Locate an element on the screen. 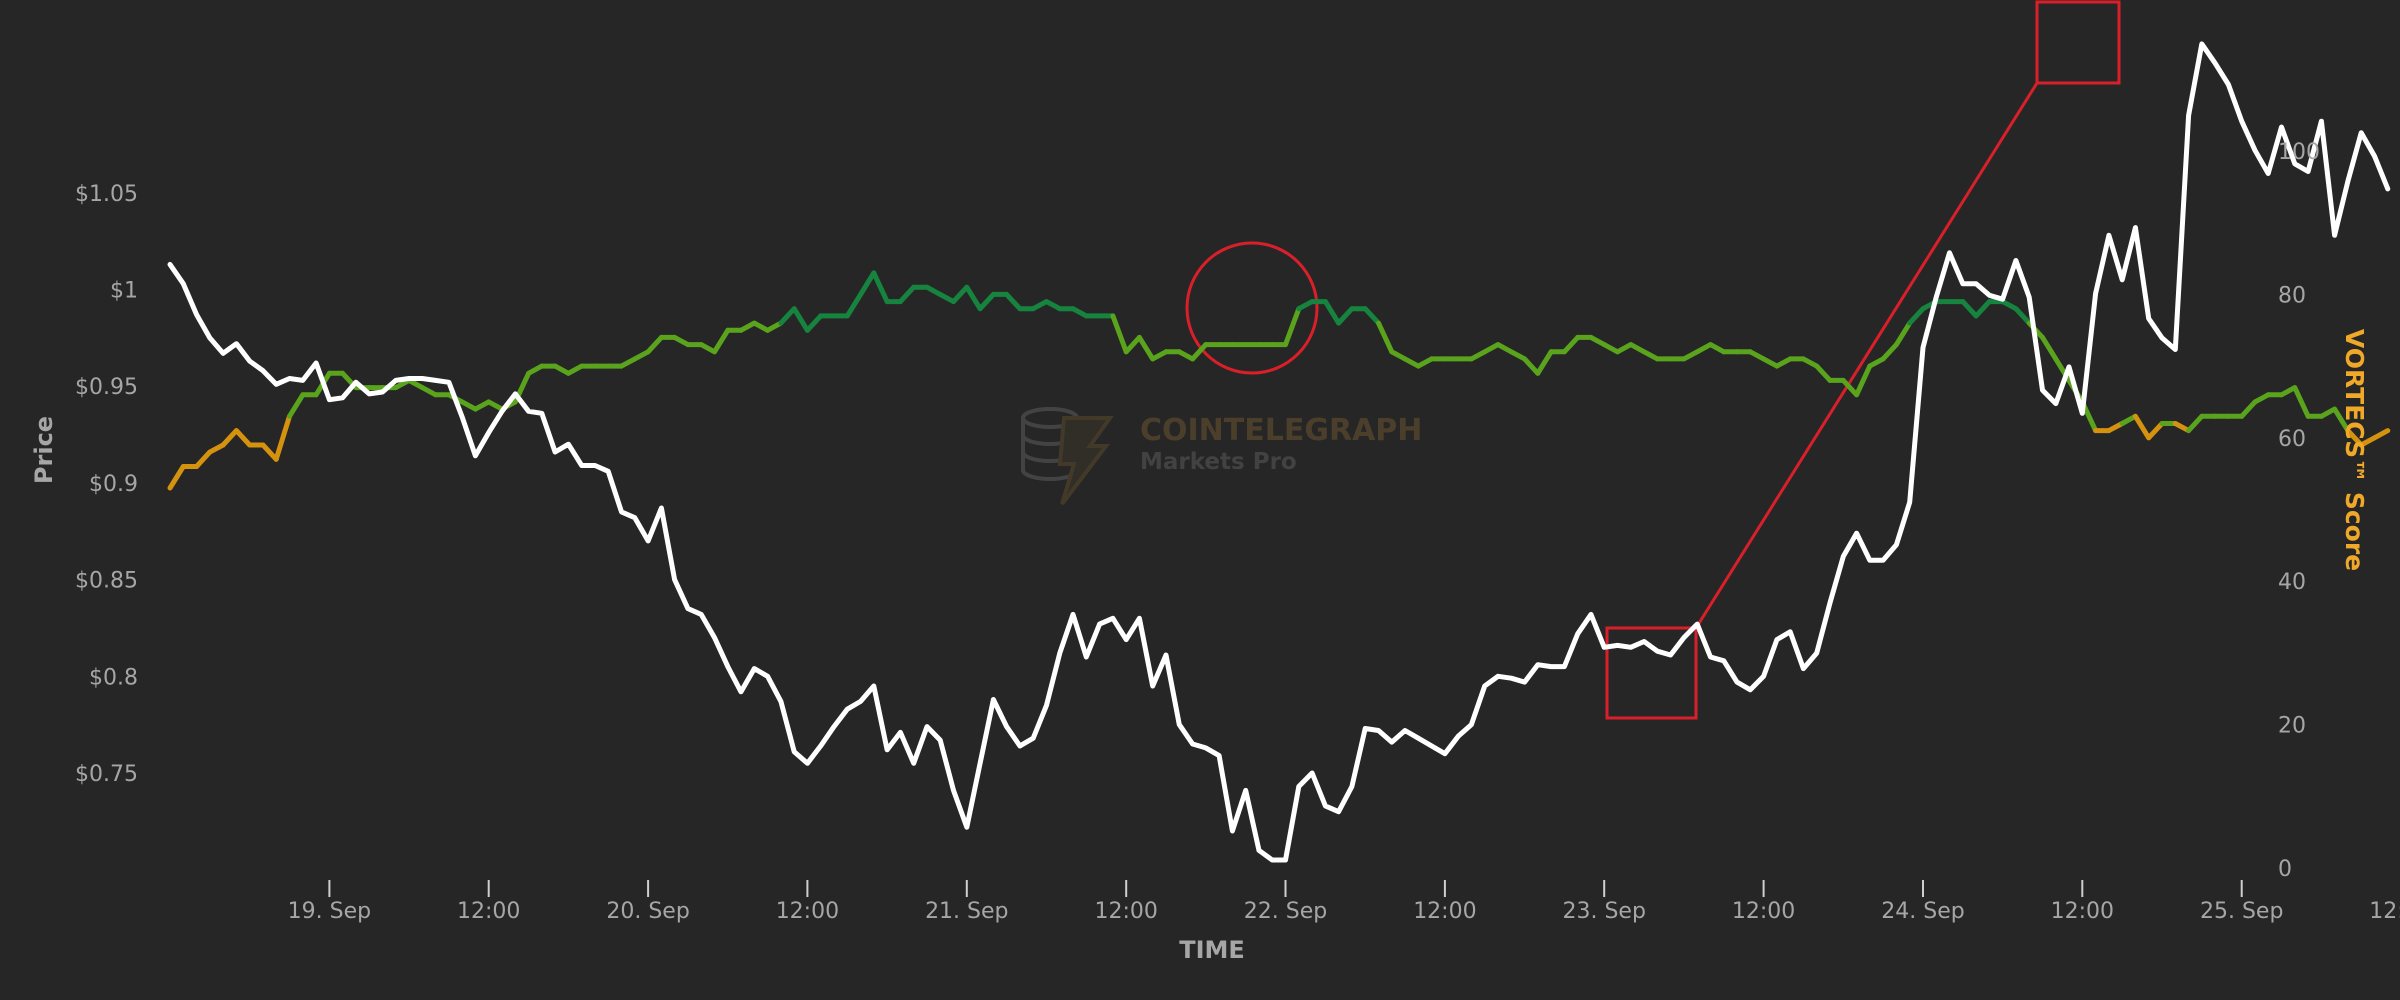 This screenshot has width=2400, height=1000. time-tick-label: 22. Sep is located at coordinates (1285, 911).